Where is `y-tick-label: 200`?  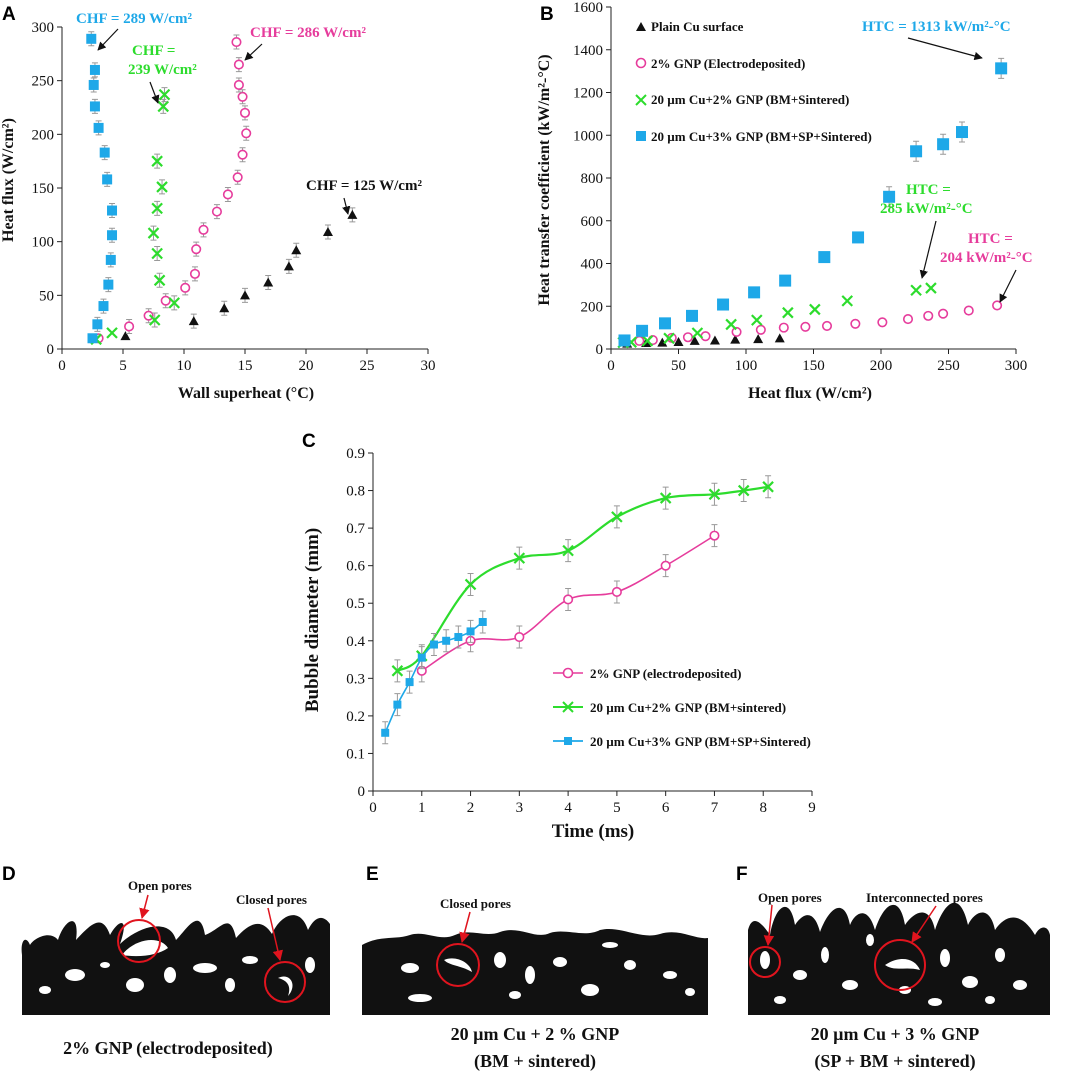 y-tick-label: 200 is located at coordinates (43, 135).